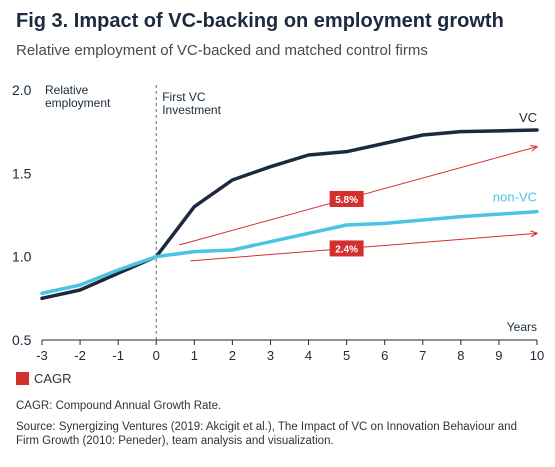 The image size is (555, 467). Describe the element at coordinates (42, 355) in the screenshot. I see `x-tick-label: -3` at that location.